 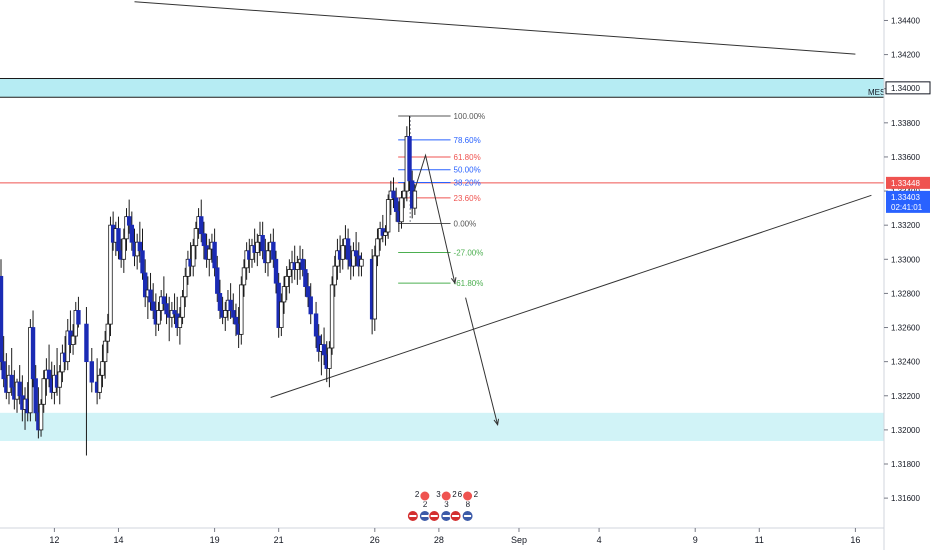 What do you see at coordinates (759, 540) in the screenshot?
I see `time-tick-label: 11` at bounding box center [759, 540].